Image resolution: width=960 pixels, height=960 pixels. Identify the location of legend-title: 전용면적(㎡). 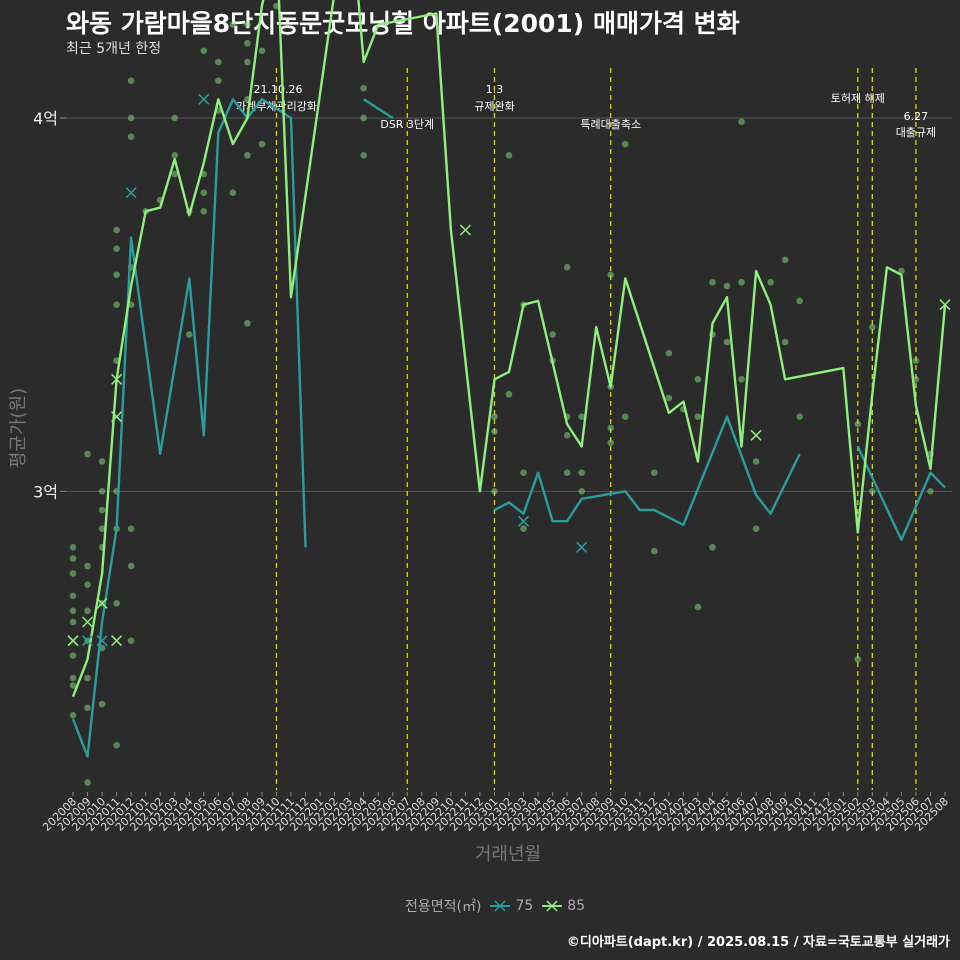
(443, 907).